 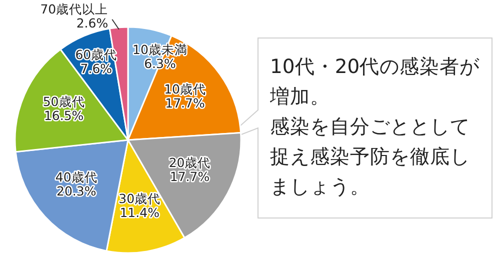 I want to click on data-label: 16.5%, so click(x=64, y=115).